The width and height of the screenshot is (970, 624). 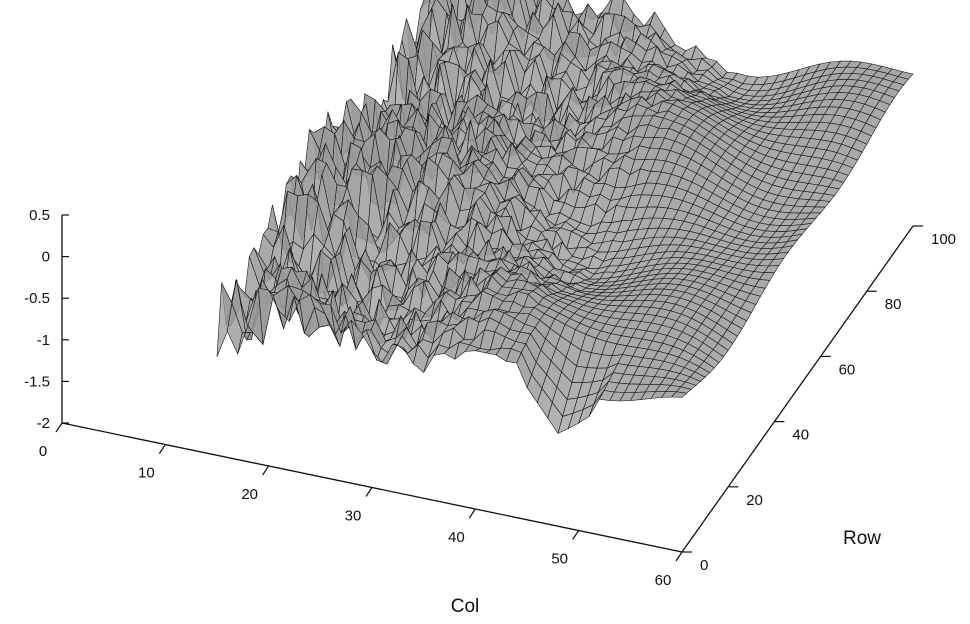 I want to click on z-tick-label: -1.5, so click(x=37, y=381).